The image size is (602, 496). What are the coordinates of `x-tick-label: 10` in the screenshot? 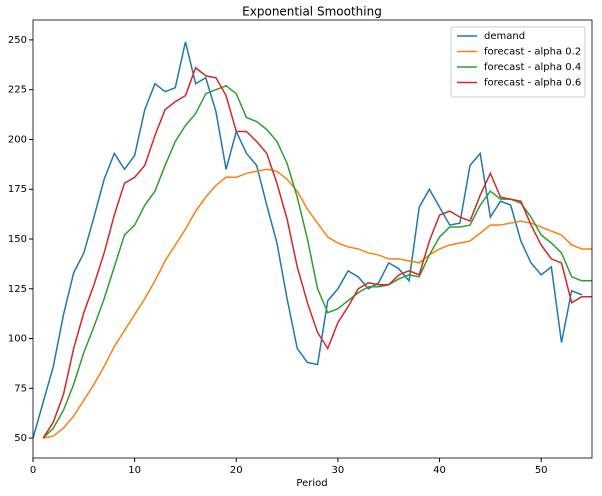 It's located at (134, 470).